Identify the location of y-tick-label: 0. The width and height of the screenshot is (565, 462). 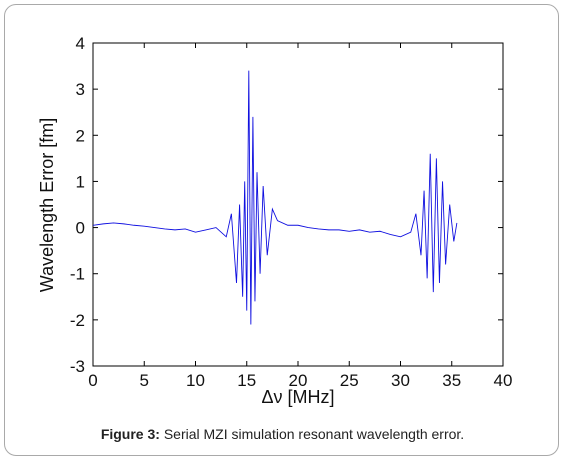
(80, 228).